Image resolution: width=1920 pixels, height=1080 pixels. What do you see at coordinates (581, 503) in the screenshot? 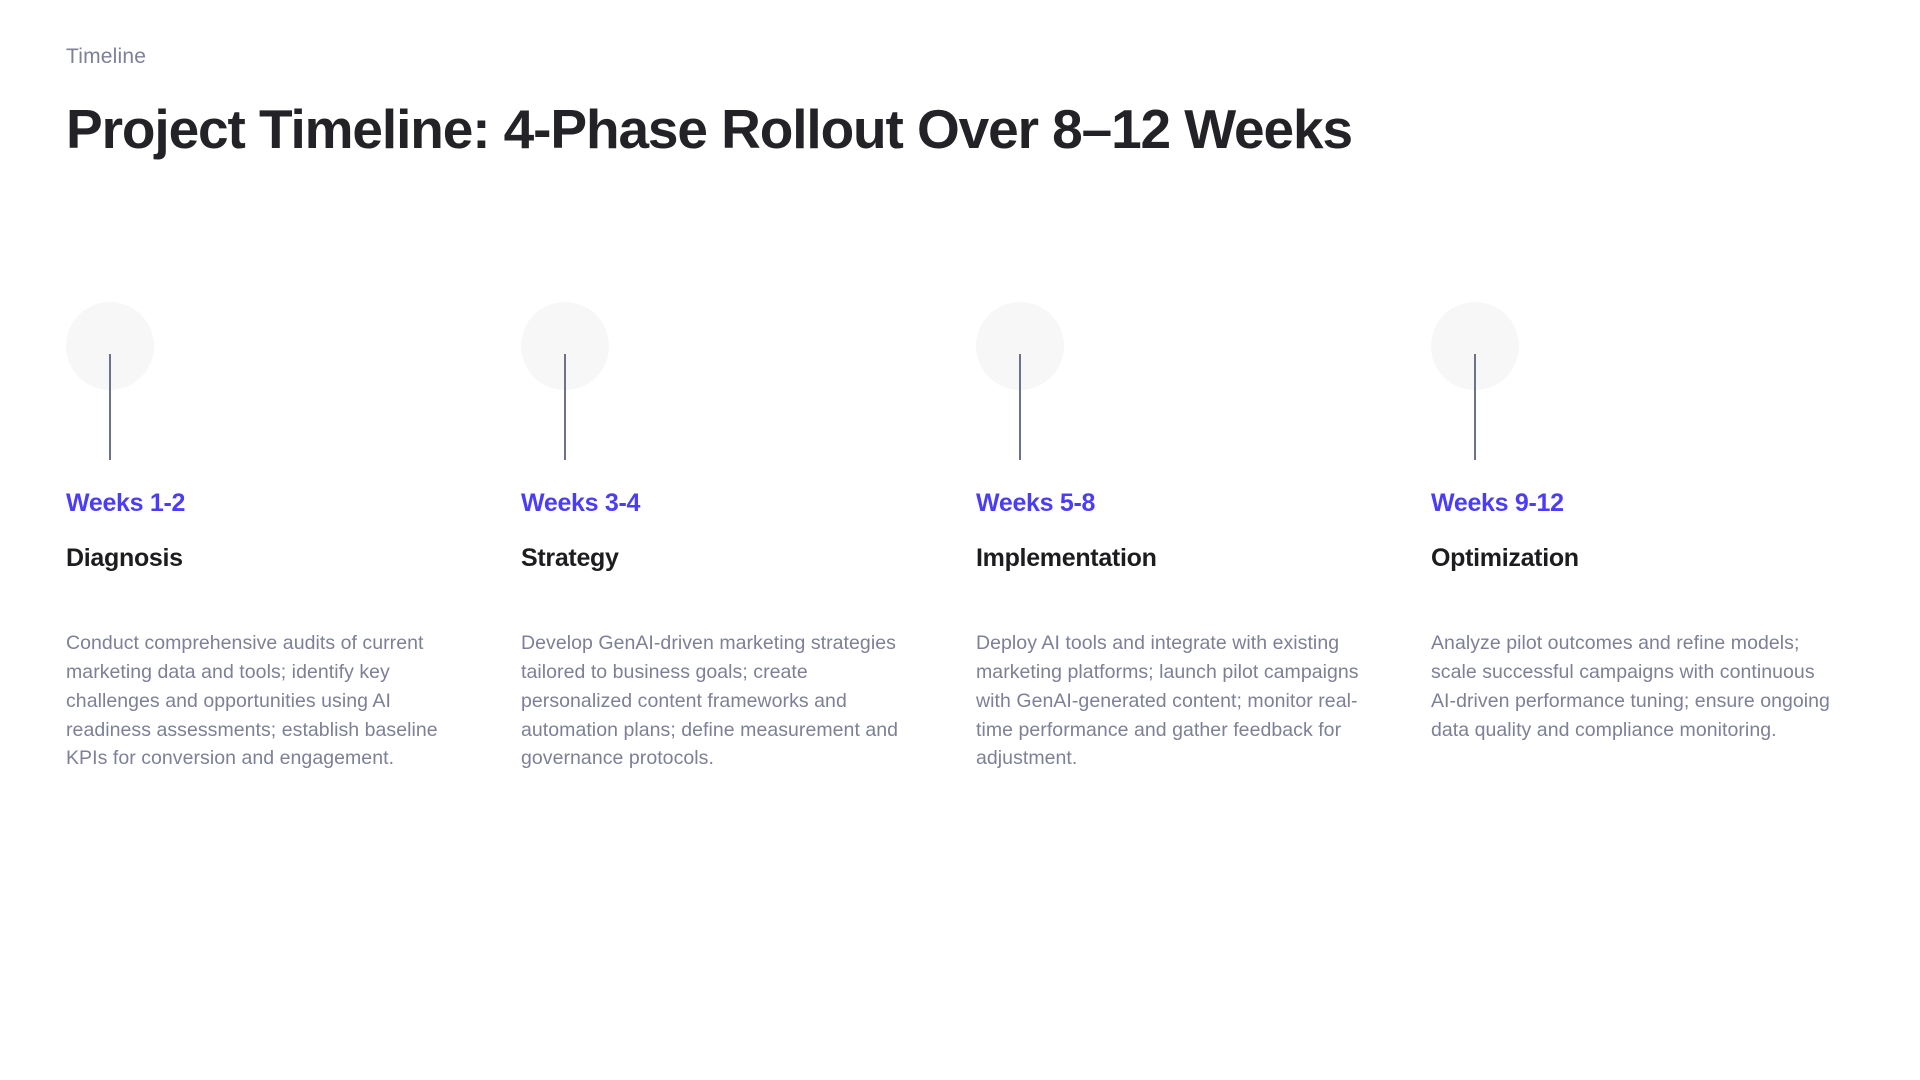
I see `phase-weeks-label: Weeks 3-4` at bounding box center [581, 503].